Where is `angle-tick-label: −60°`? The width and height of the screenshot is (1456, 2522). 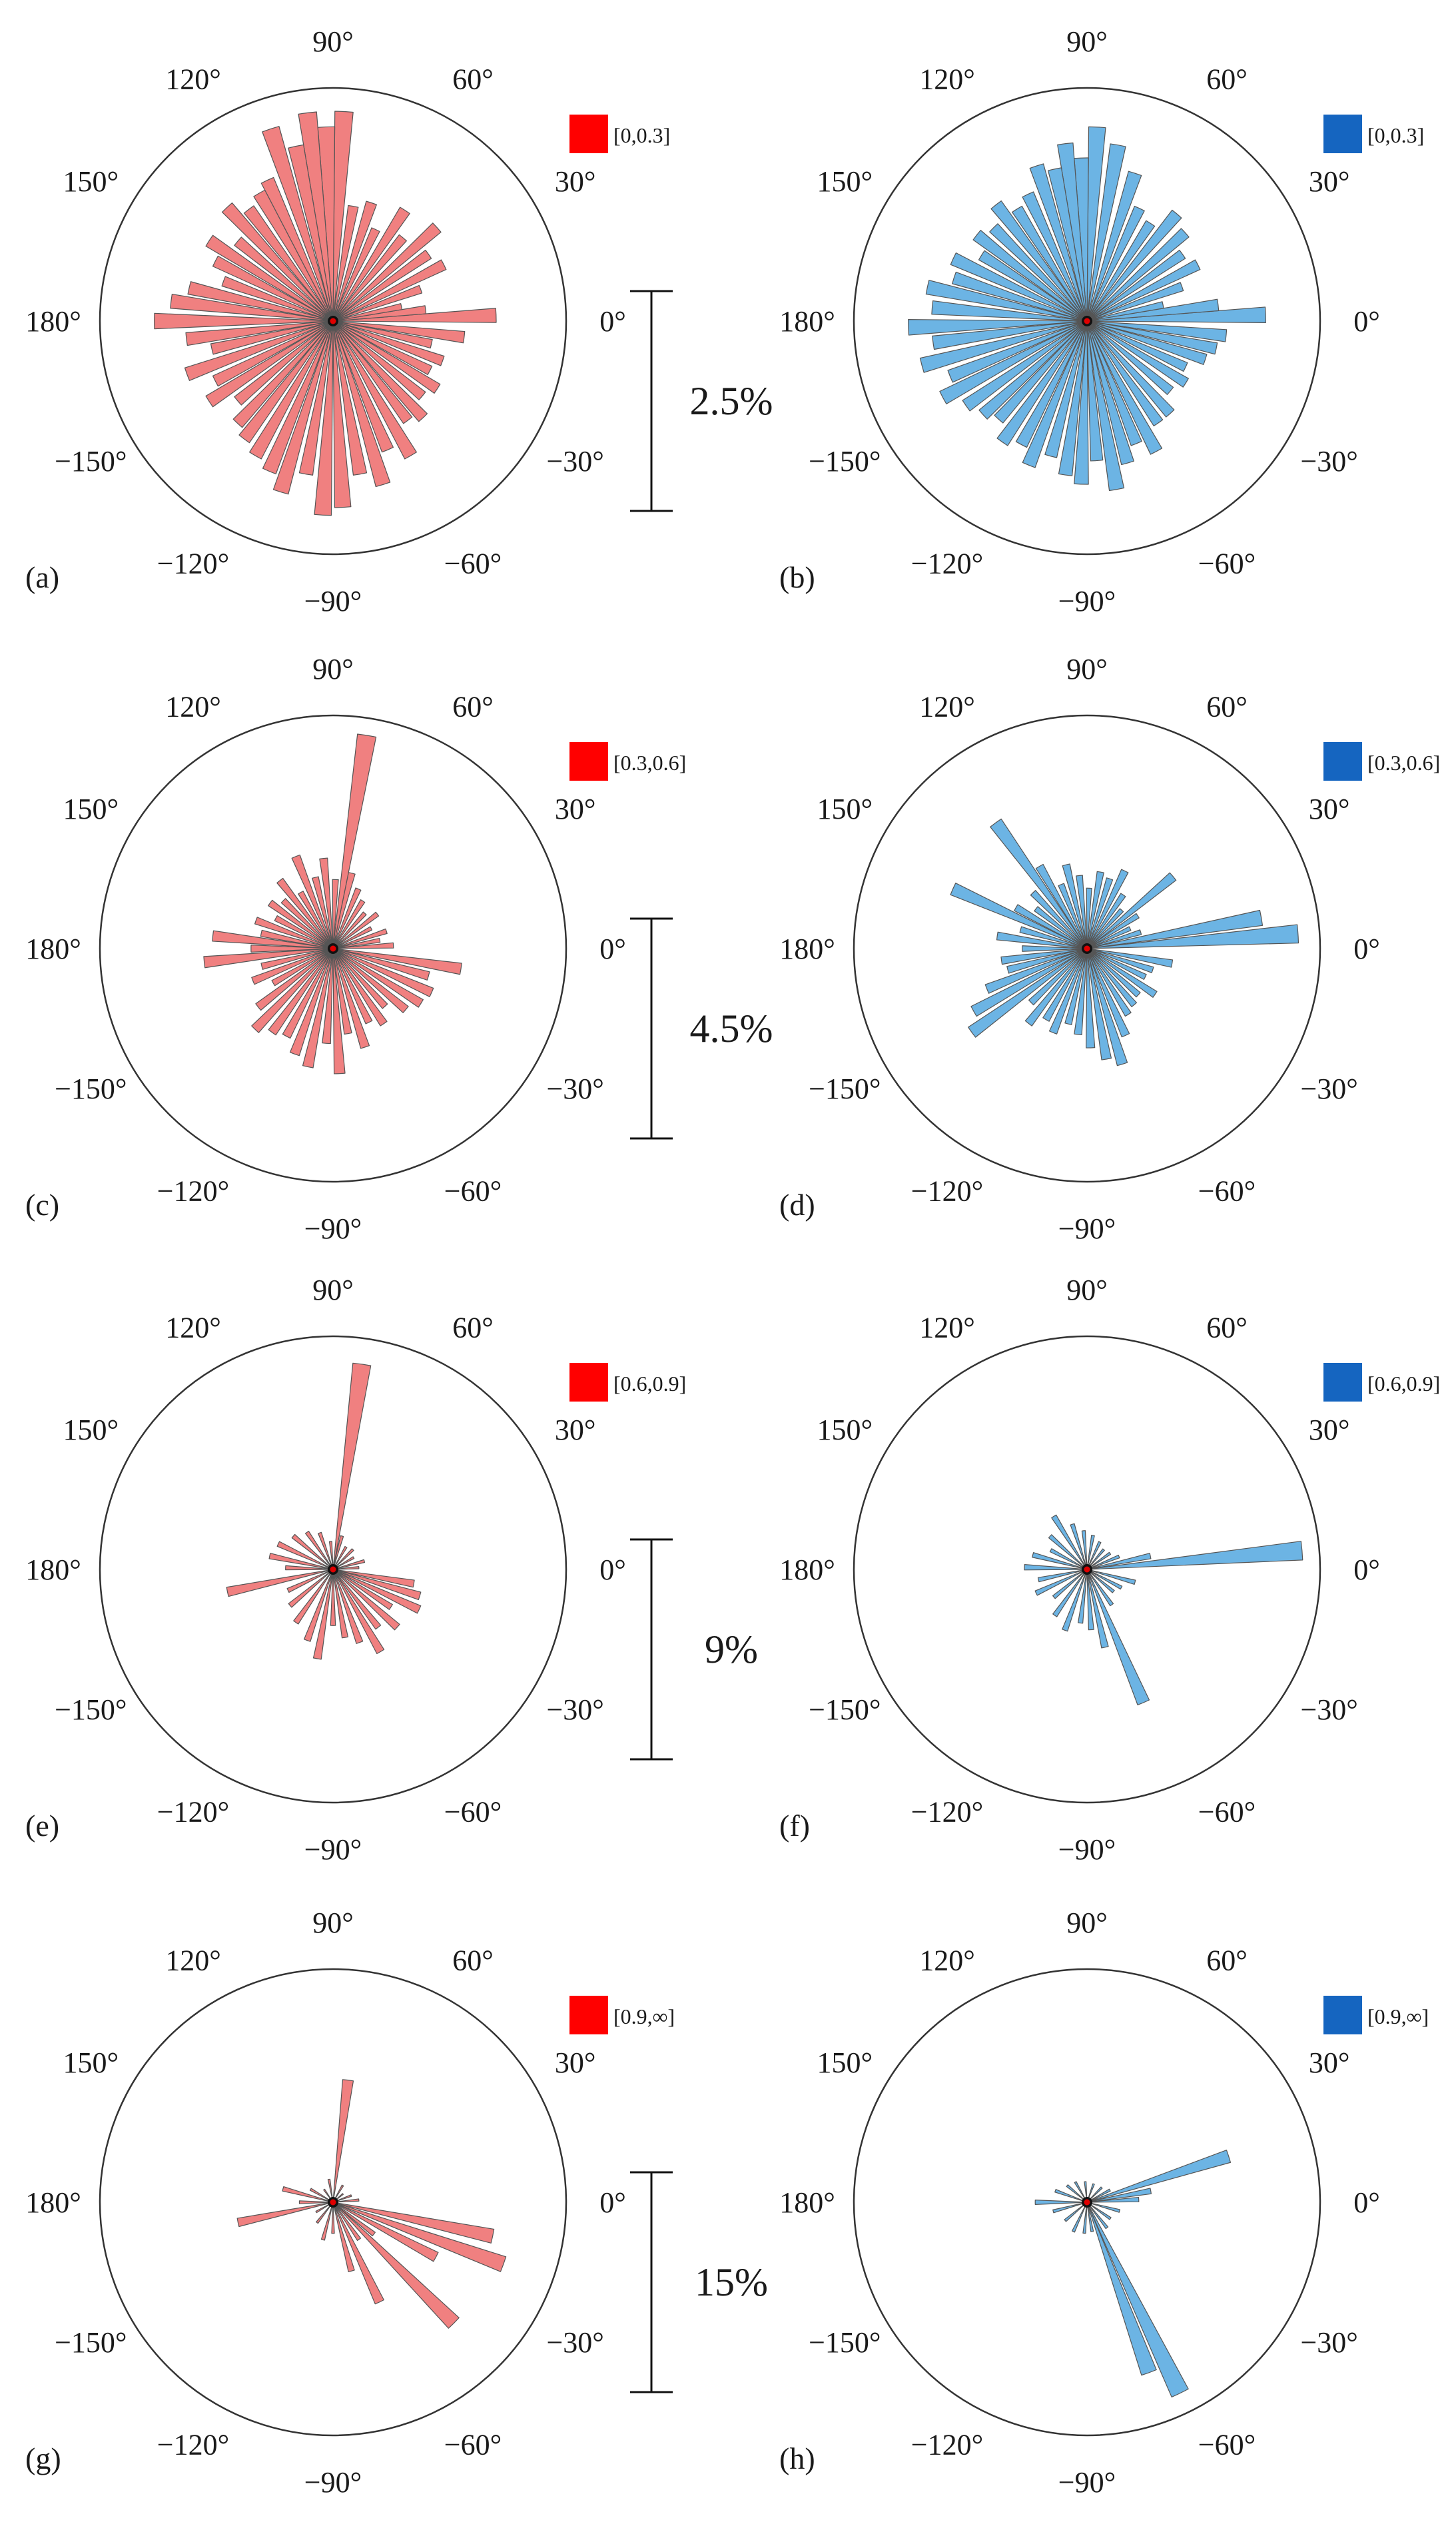
angle-tick-label: −60° is located at coordinates (473, 2445).